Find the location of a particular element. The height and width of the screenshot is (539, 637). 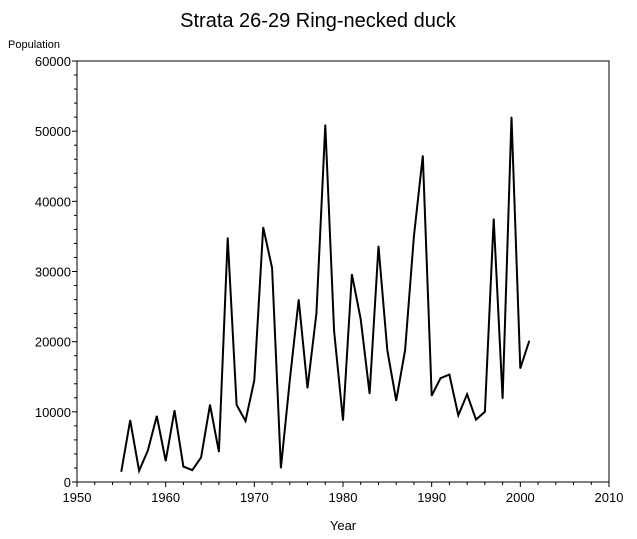

x-tick-label: 2010 is located at coordinates (609, 497).